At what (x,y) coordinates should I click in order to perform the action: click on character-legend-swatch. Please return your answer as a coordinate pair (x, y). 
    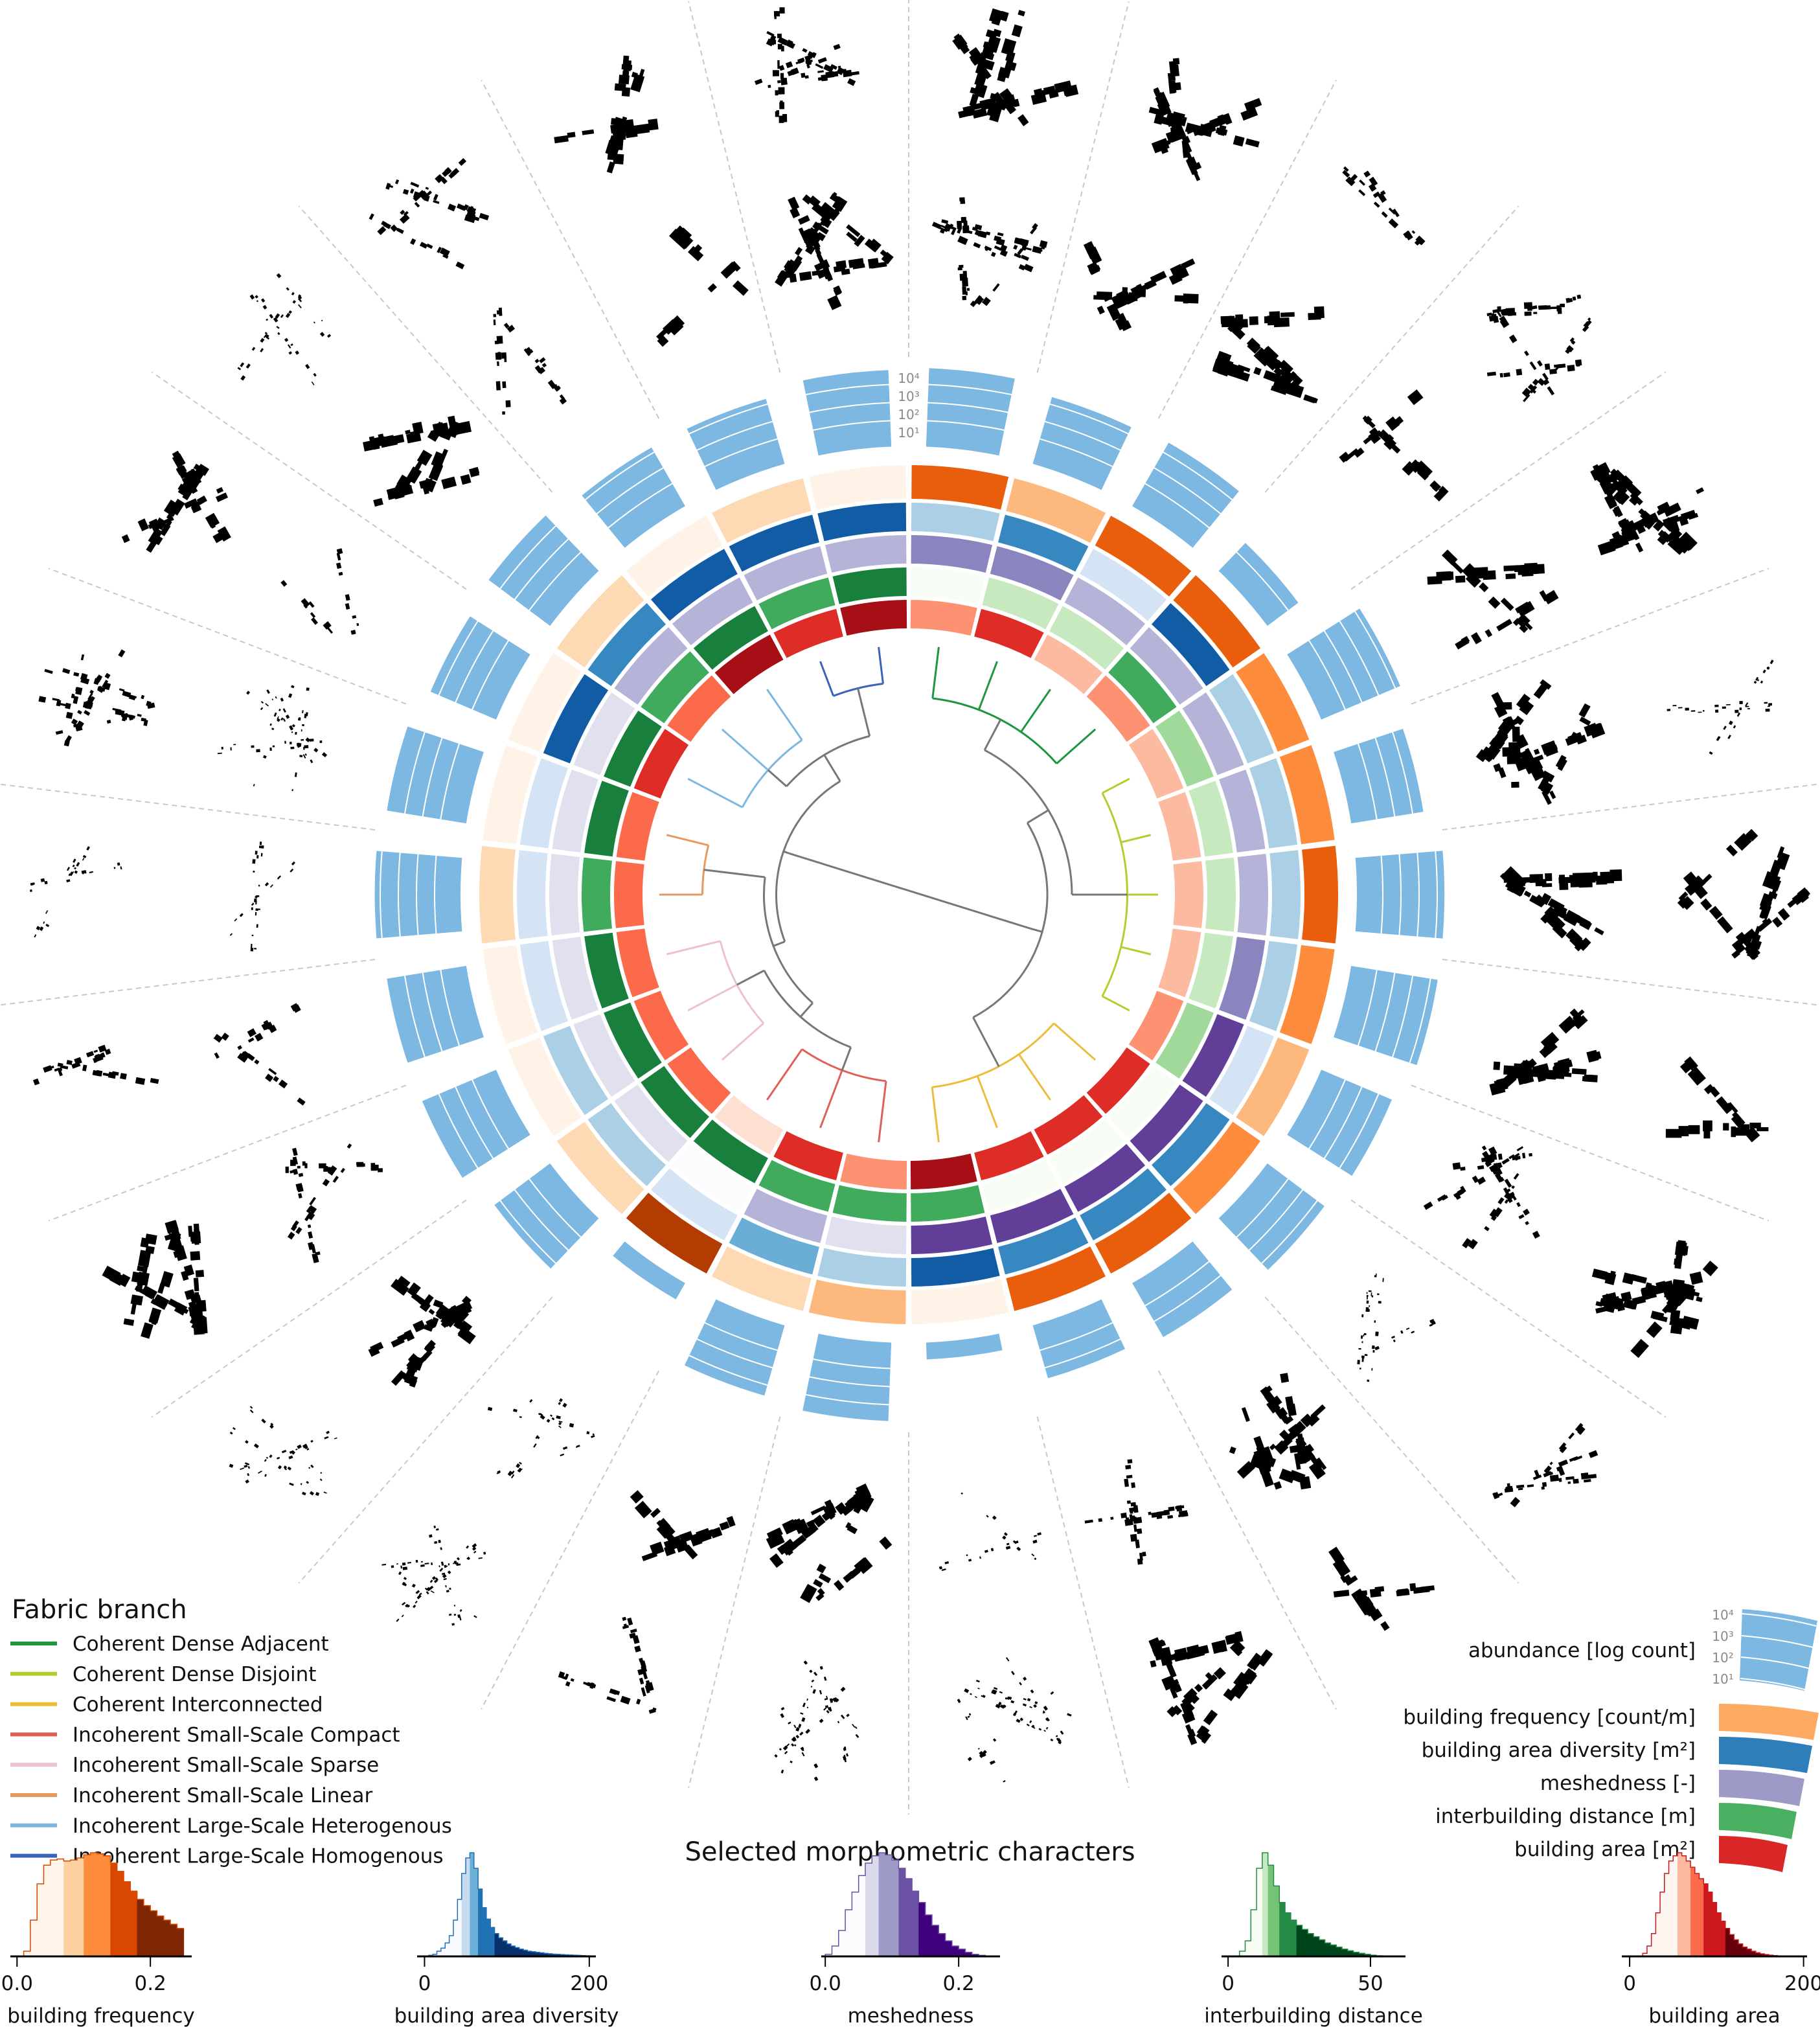
    Looking at the image, I should click on (1762, 1788).